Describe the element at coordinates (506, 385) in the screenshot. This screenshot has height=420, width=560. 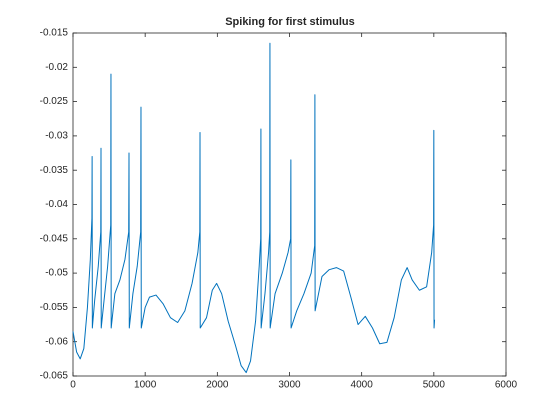
I see `x-tick-label: 6000` at that location.